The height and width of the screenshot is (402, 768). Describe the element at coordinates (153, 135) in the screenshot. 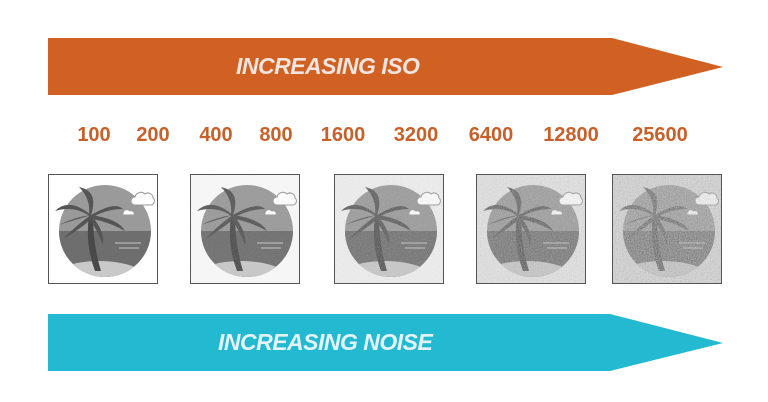

I see `iso-value: 200` at that location.